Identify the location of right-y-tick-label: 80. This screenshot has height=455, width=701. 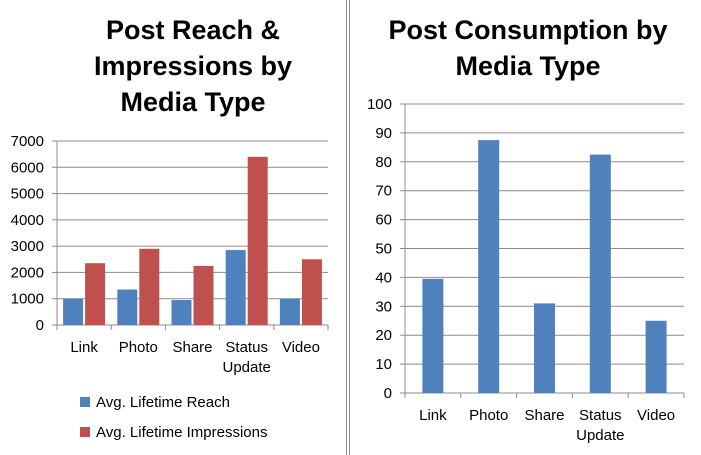
(383, 162).